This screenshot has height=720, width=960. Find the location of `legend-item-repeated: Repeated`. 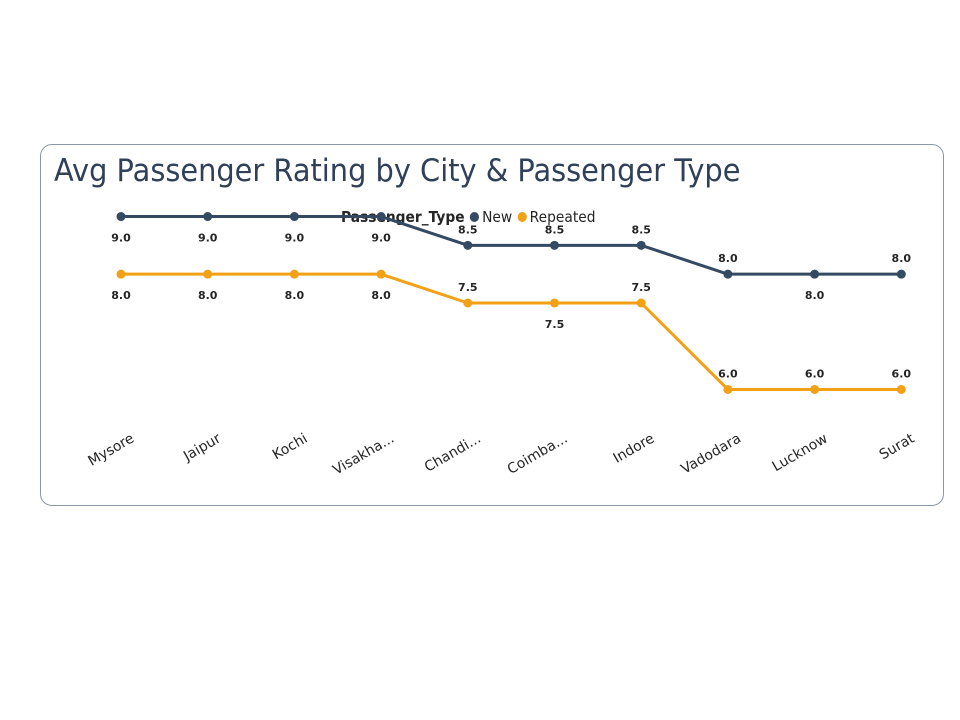

legend-item-repeated: Repeated is located at coordinates (556, 217).